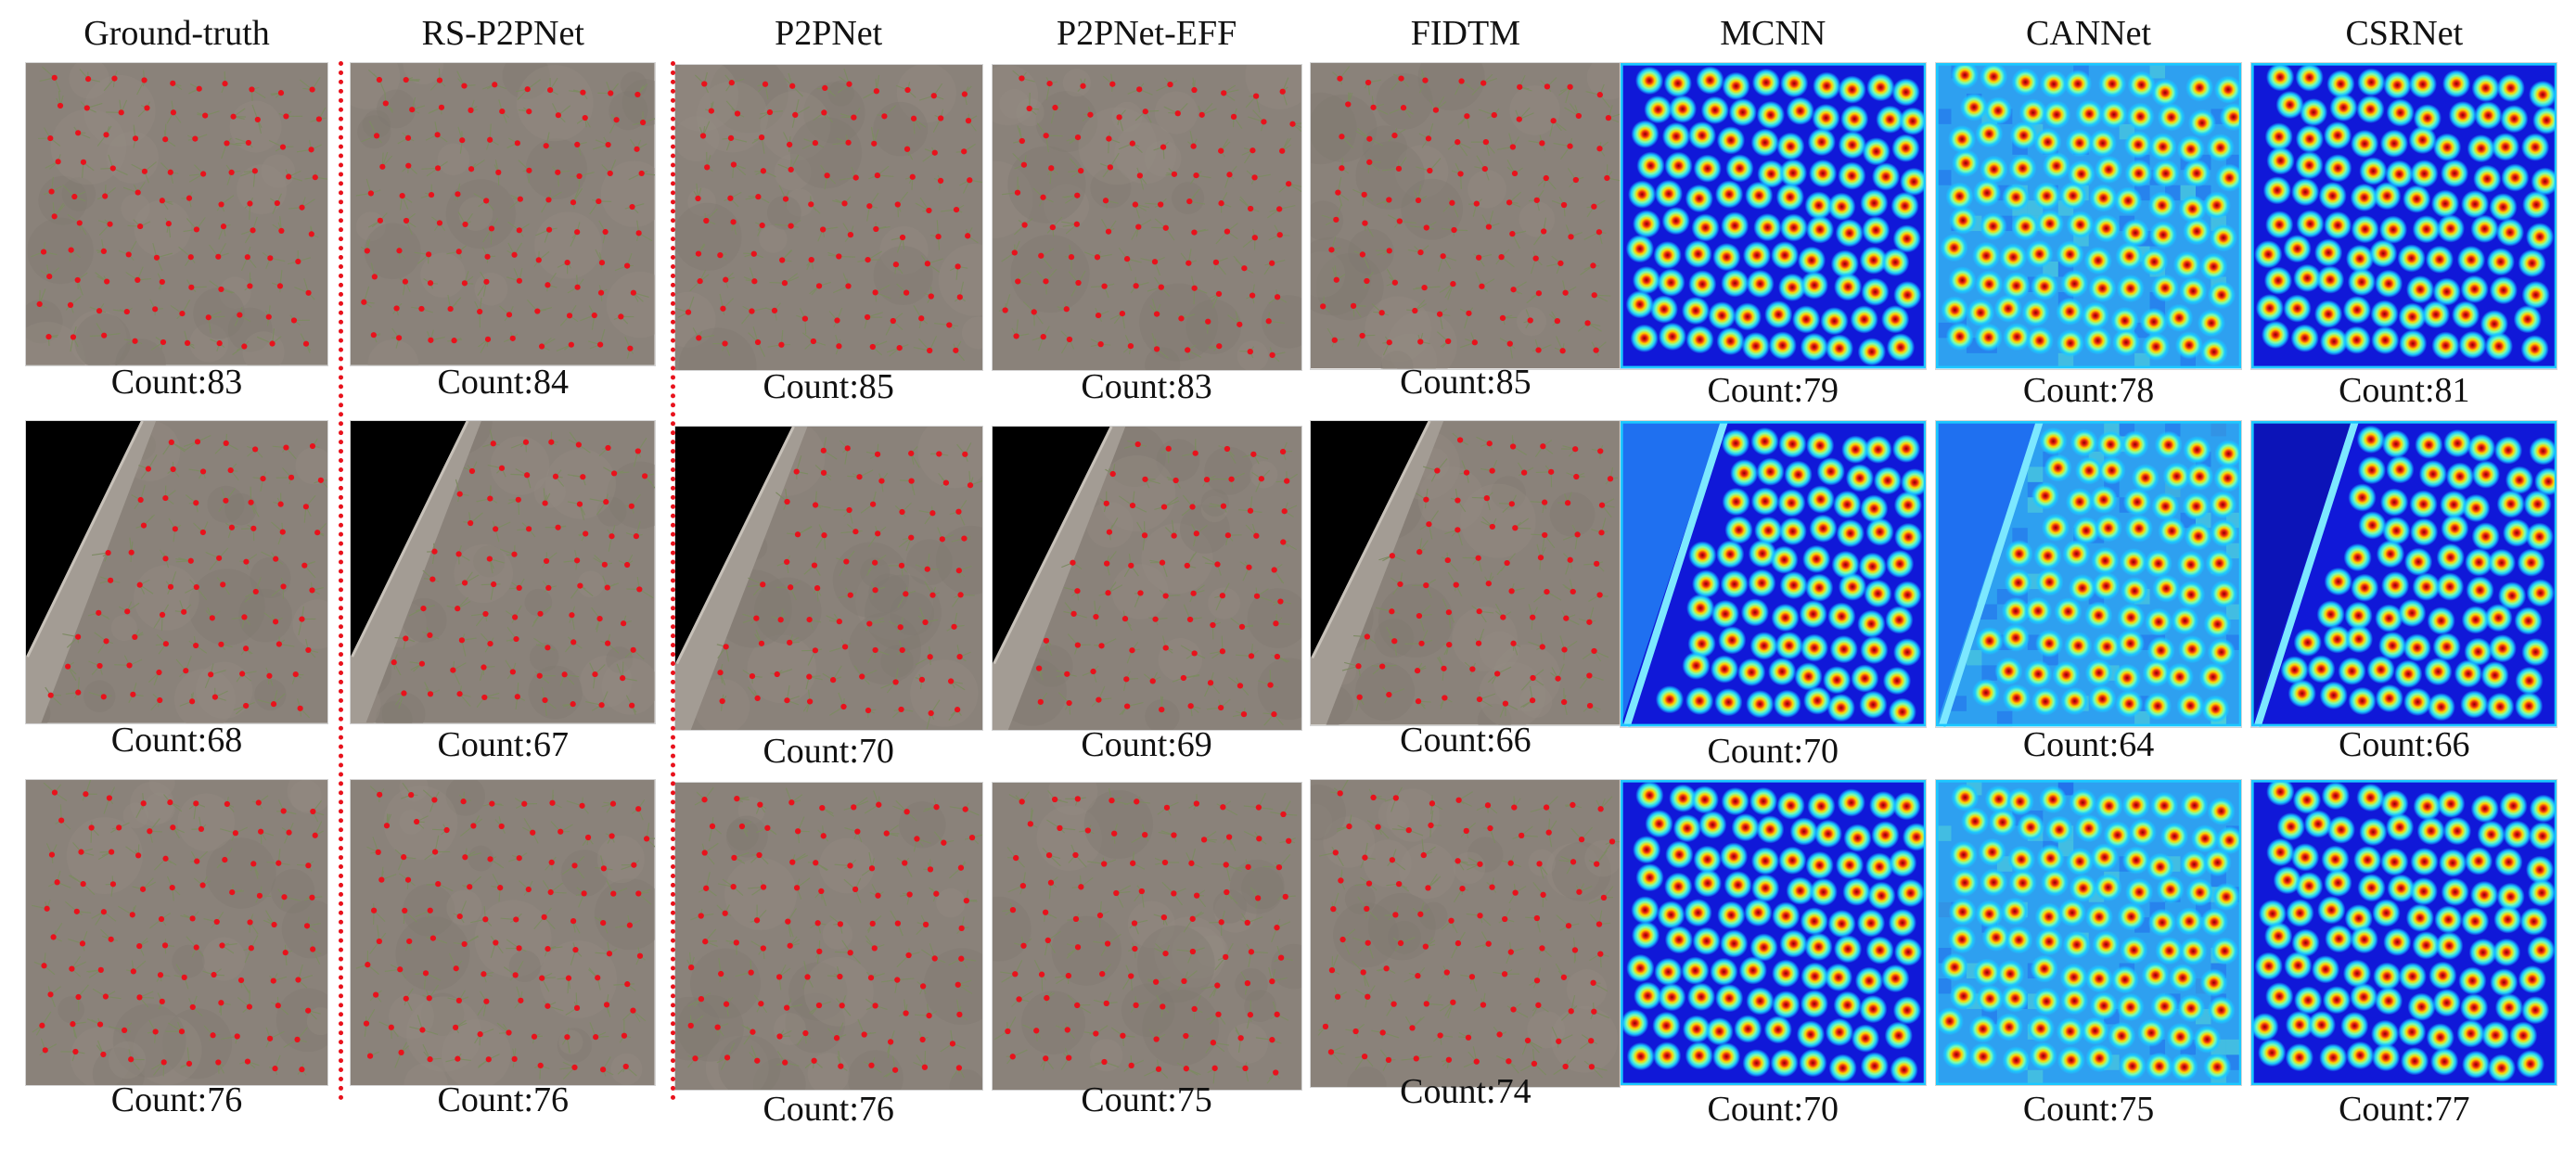 Image resolution: width=2576 pixels, height=1150 pixels. Describe the element at coordinates (1466, 740) in the screenshot. I see `count-label-fidtm-row-2: Count:66` at that location.